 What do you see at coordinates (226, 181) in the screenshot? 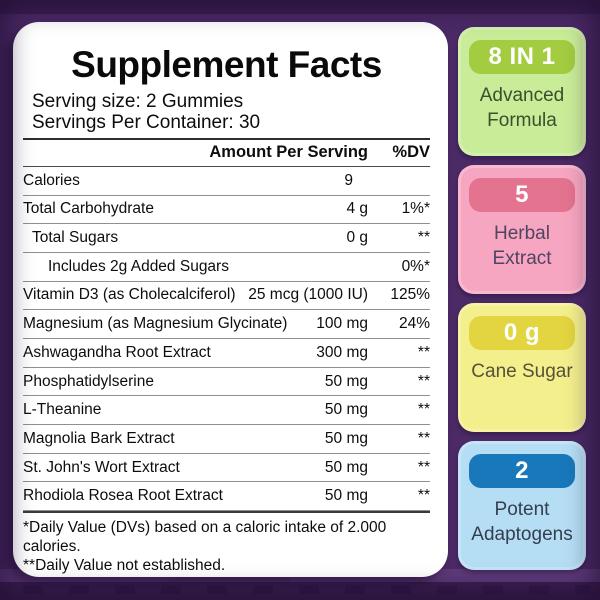
I see `table-row-calories: Calories 9` at bounding box center [226, 181].